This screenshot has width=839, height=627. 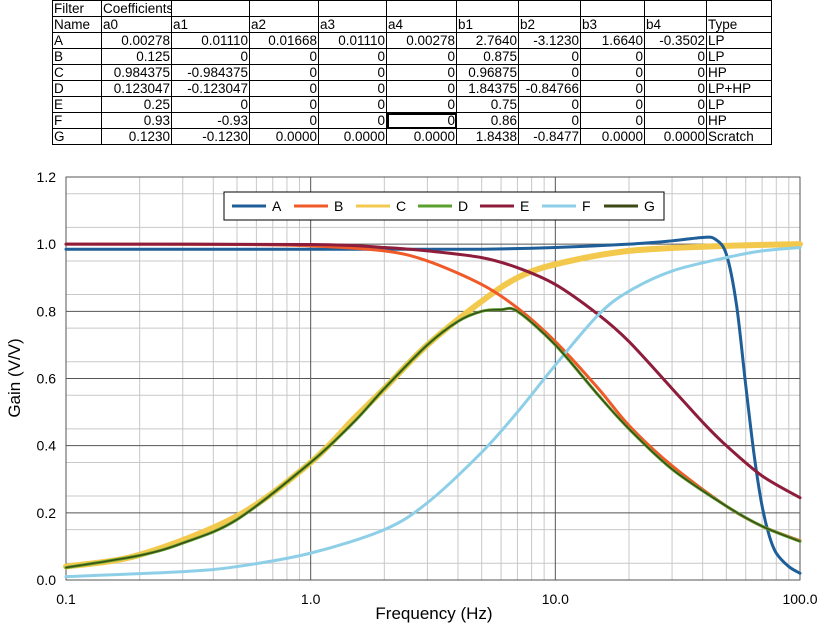 What do you see at coordinates (487, 72) in the screenshot?
I see `sheet-cell: 0.96875` at bounding box center [487, 72].